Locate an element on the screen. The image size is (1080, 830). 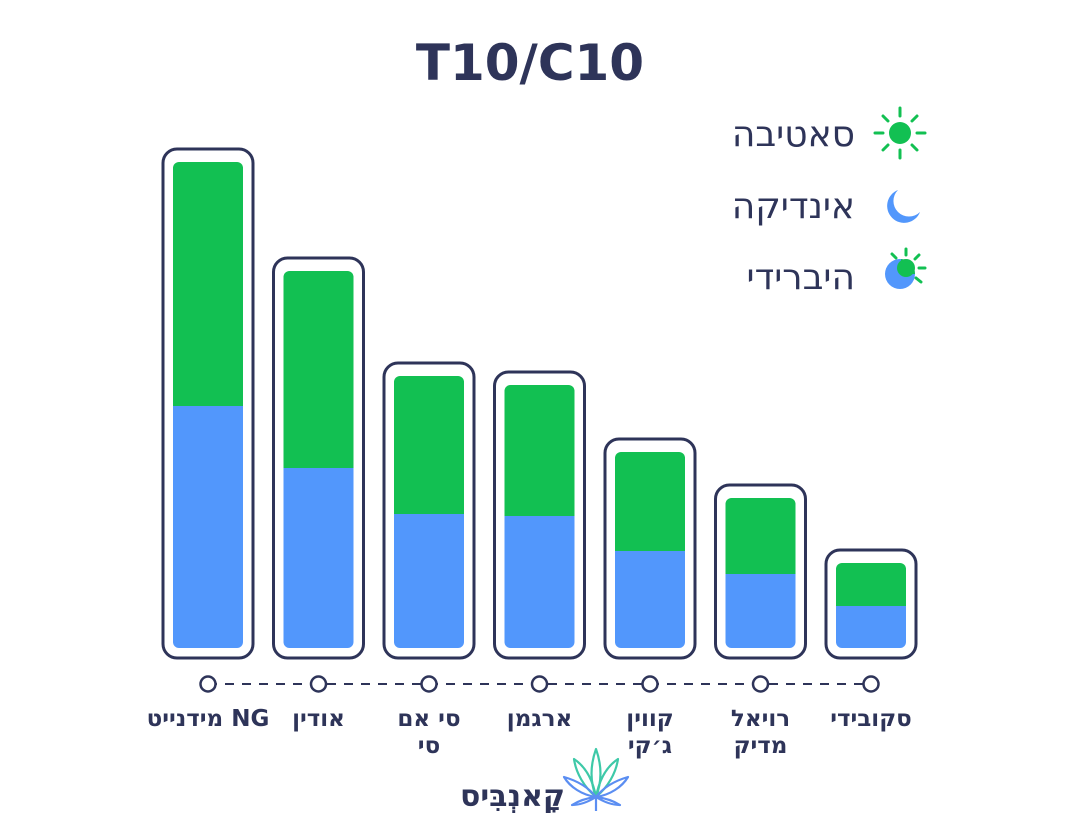
legend-item-indica: אינדיקה is located at coordinates (826, 206).